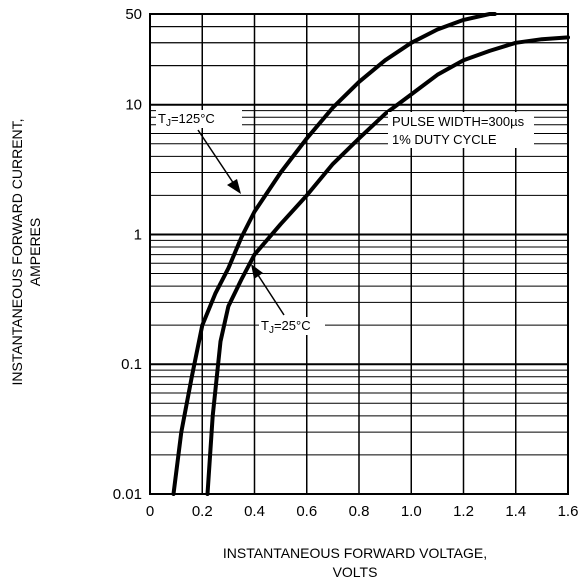 This screenshot has width=585, height=584. What do you see at coordinates (461, 130) in the screenshot?
I see `pulse-annotation-box` at bounding box center [461, 130].